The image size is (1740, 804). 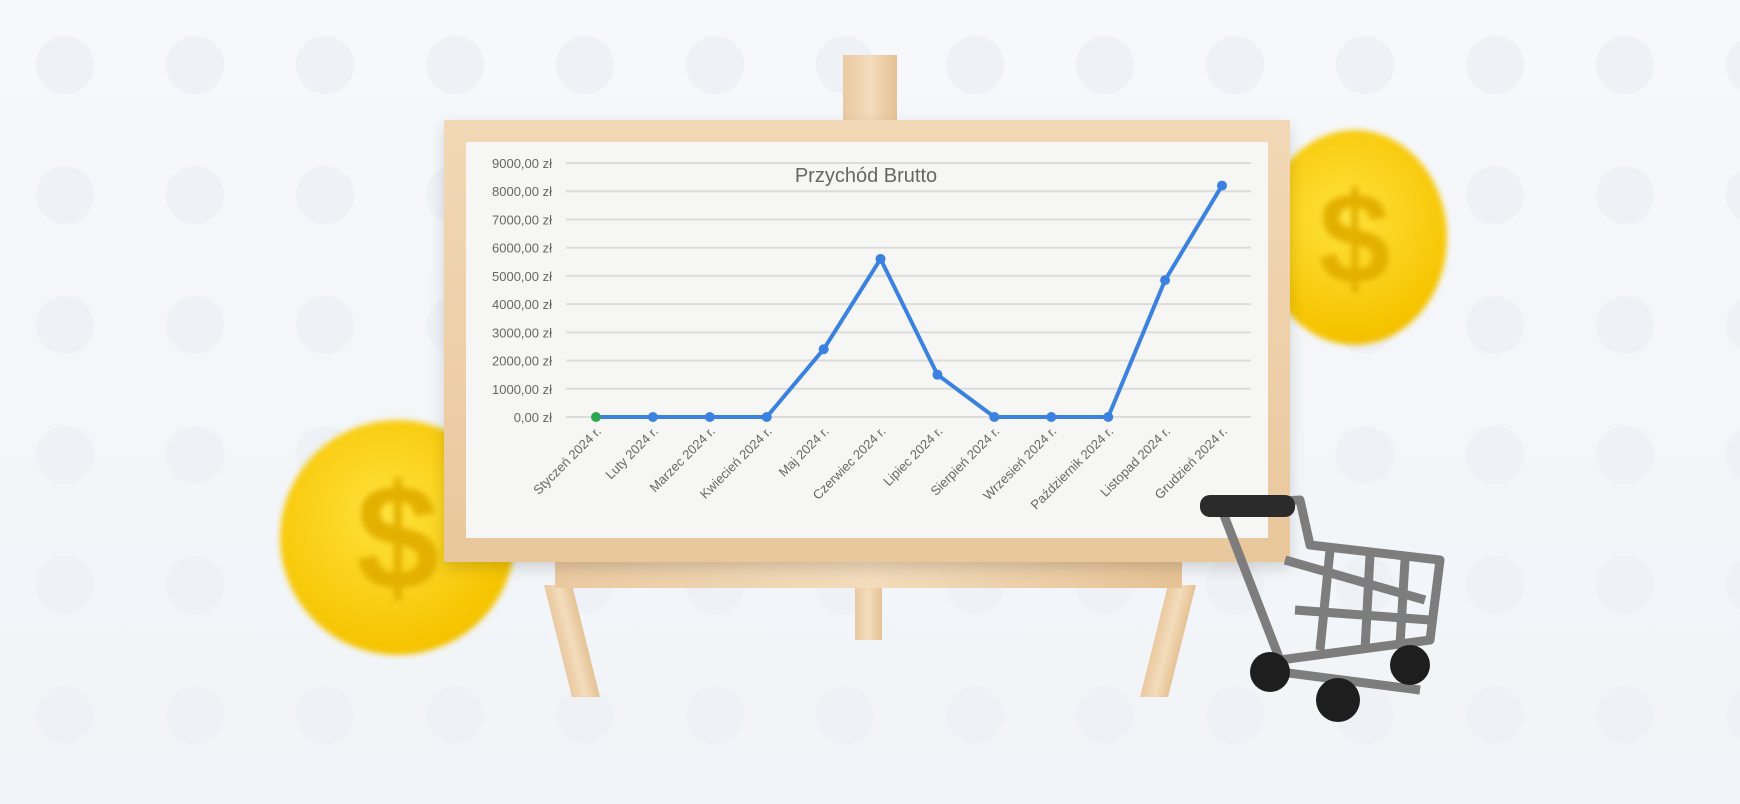 I want to click on easel-crossbar, so click(x=868, y=574).